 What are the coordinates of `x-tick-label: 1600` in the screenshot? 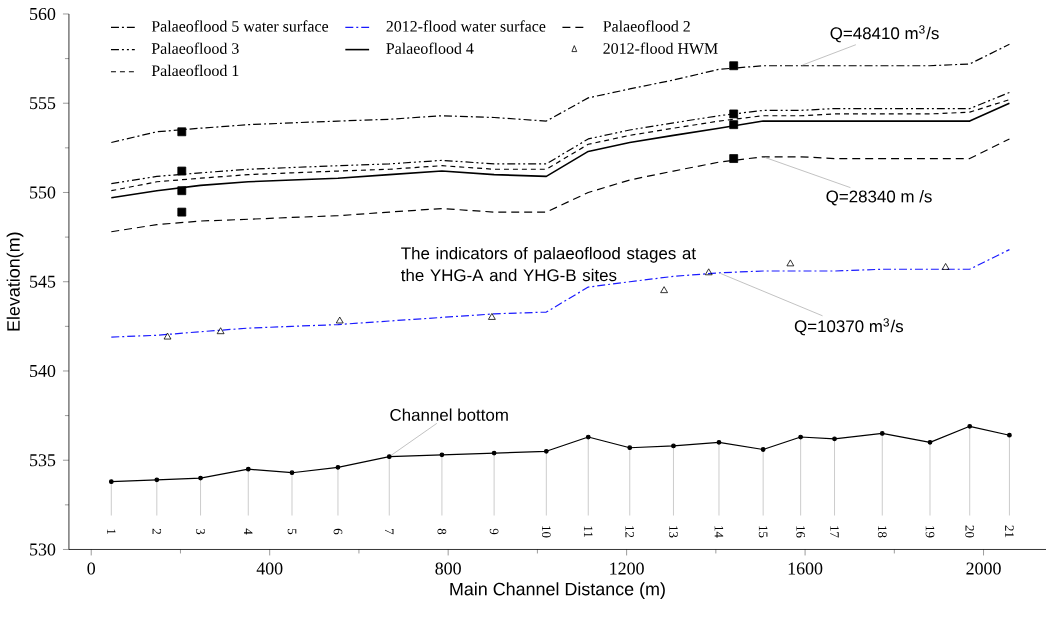 It's located at (805, 568).